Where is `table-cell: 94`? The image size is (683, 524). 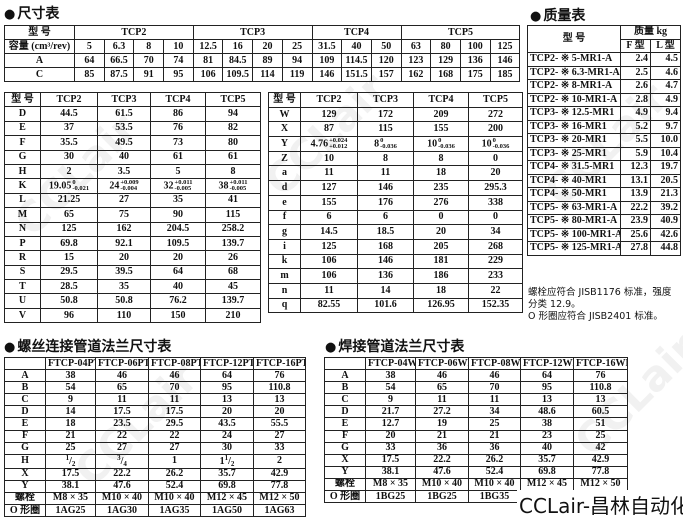
table-cell: 94 is located at coordinates (233, 114).